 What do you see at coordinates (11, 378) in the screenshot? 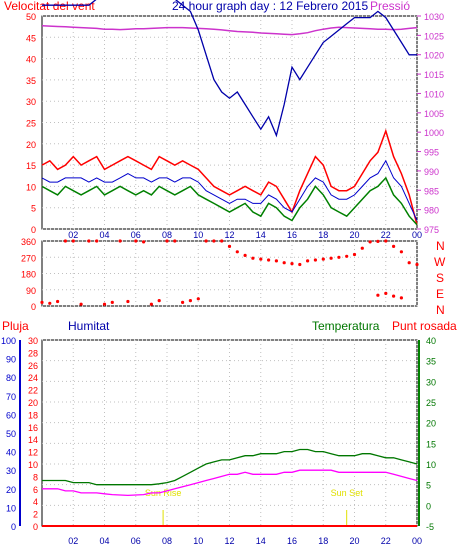
I see `rain-y-tick: 80` at bounding box center [11, 378].